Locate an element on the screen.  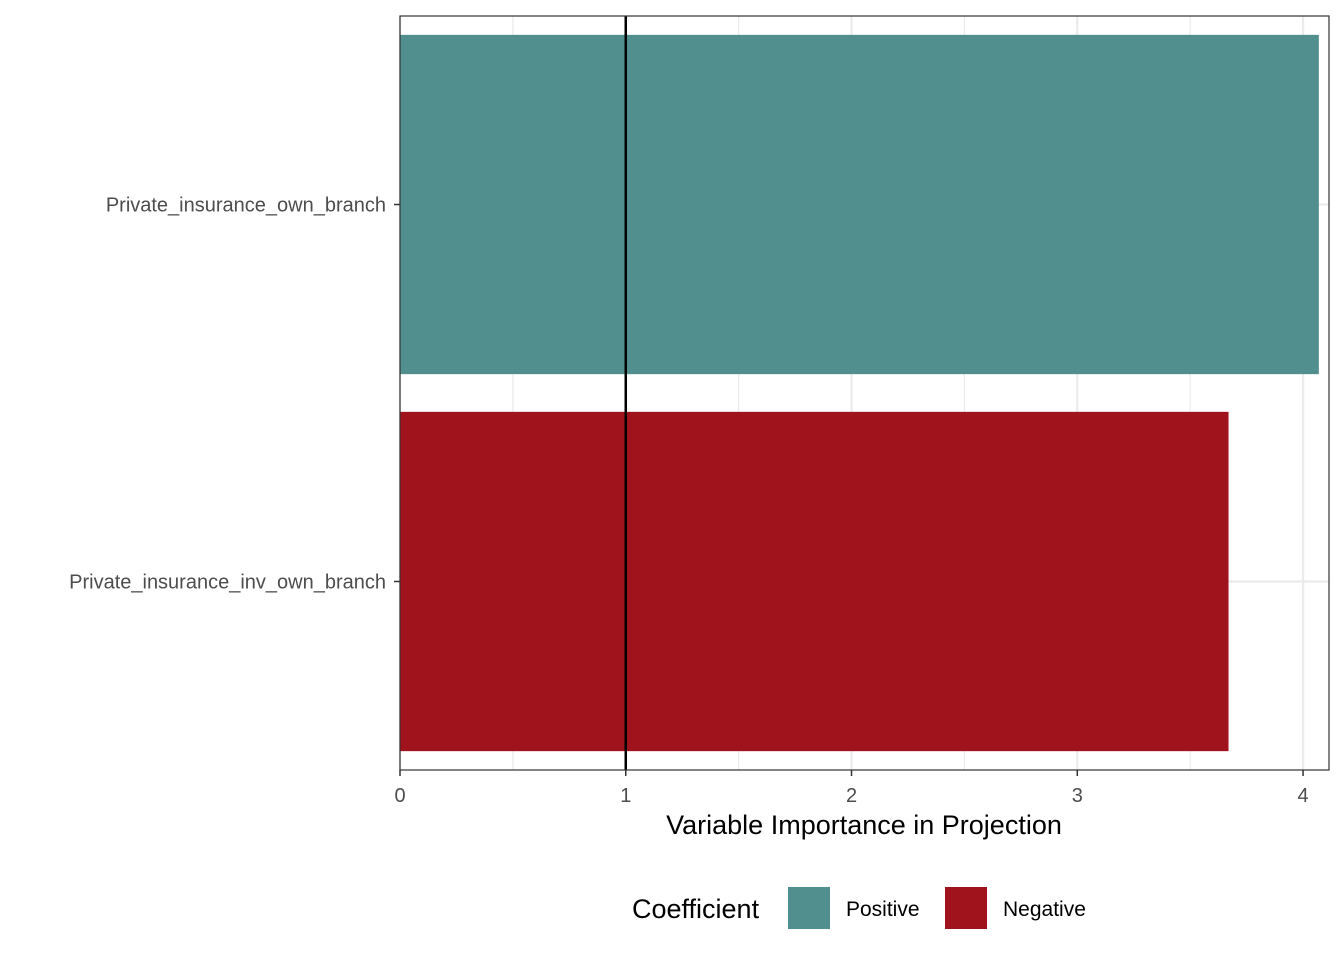
legend-title: Coefficient is located at coordinates (696, 909).